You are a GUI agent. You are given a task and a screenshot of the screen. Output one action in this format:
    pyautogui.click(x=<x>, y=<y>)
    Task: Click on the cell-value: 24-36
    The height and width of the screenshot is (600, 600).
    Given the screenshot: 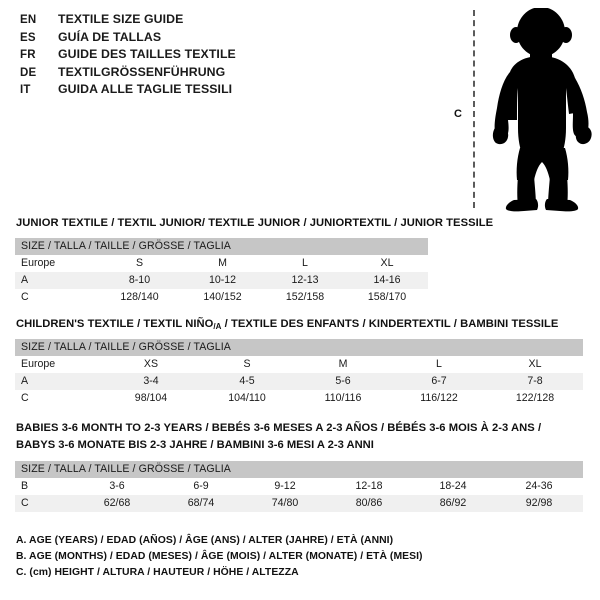 What is the action you would take?
    pyautogui.click(x=539, y=486)
    